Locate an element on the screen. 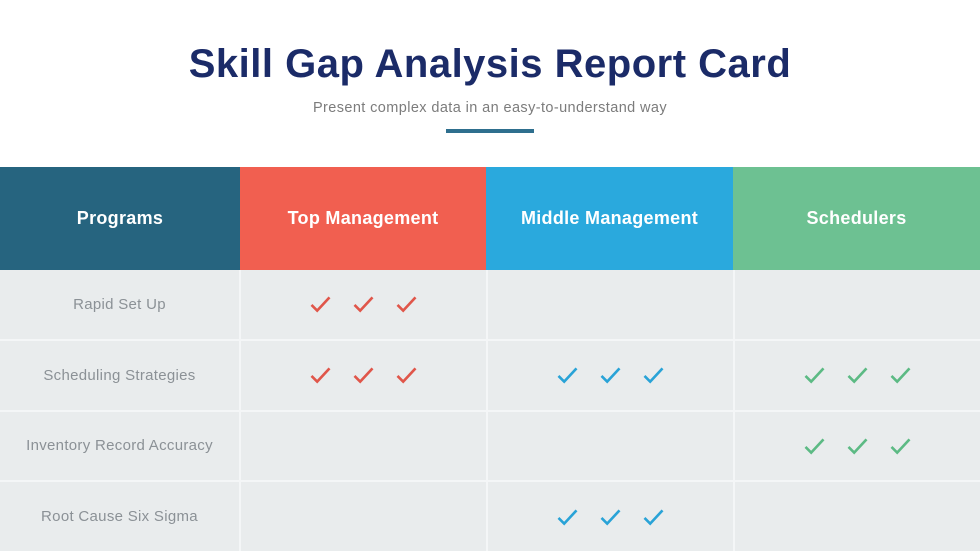 This screenshot has width=980, height=551. table-row-program-cell: Scheduling Strategies is located at coordinates (119, 375).